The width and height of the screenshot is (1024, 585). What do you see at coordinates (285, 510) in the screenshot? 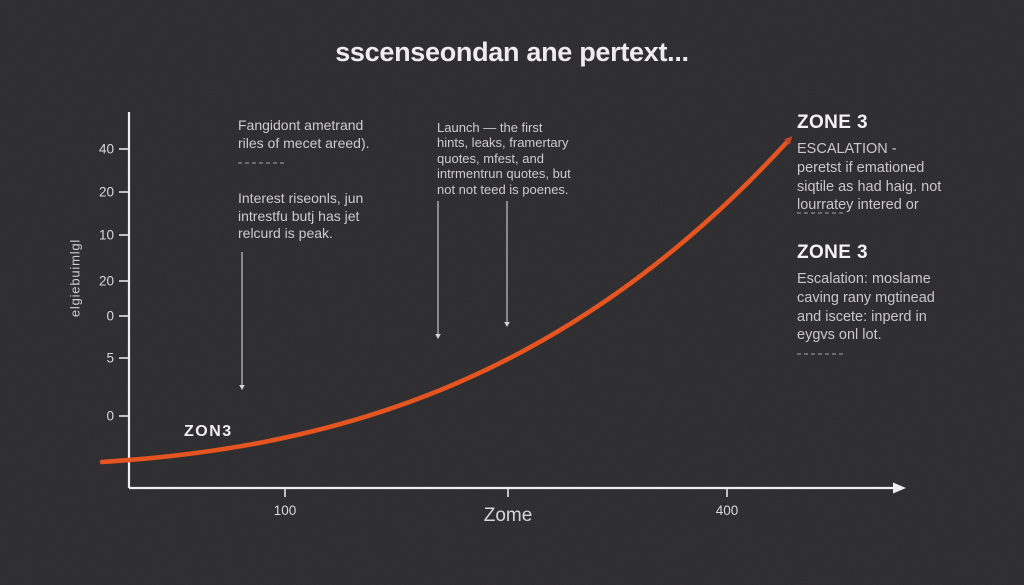
I see `svg-text: 100` at bounding box center [285, 510].